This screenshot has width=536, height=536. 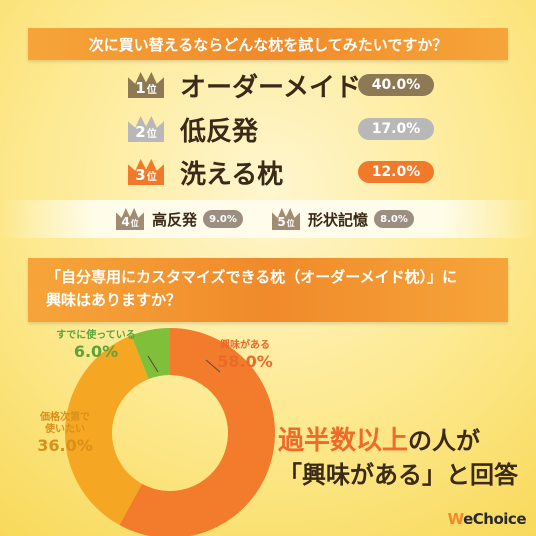 I want to click on label-title: すでに使っている, so click(x=96, y=335).